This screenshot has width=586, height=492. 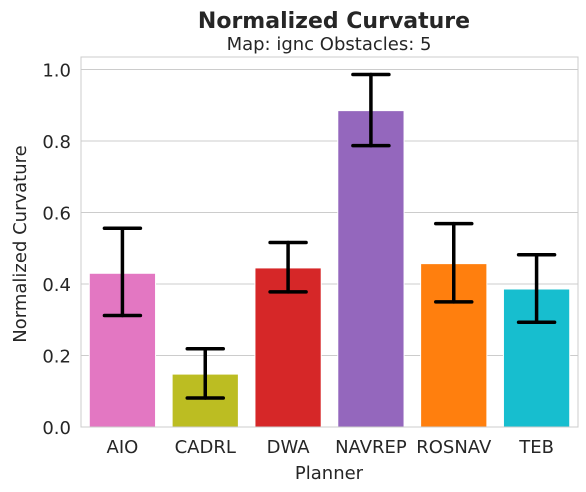 What do you see at coordinates (123, 447) in the screenshot?
I see `x-tick-label: AIO` at bounding box center [123, 447].